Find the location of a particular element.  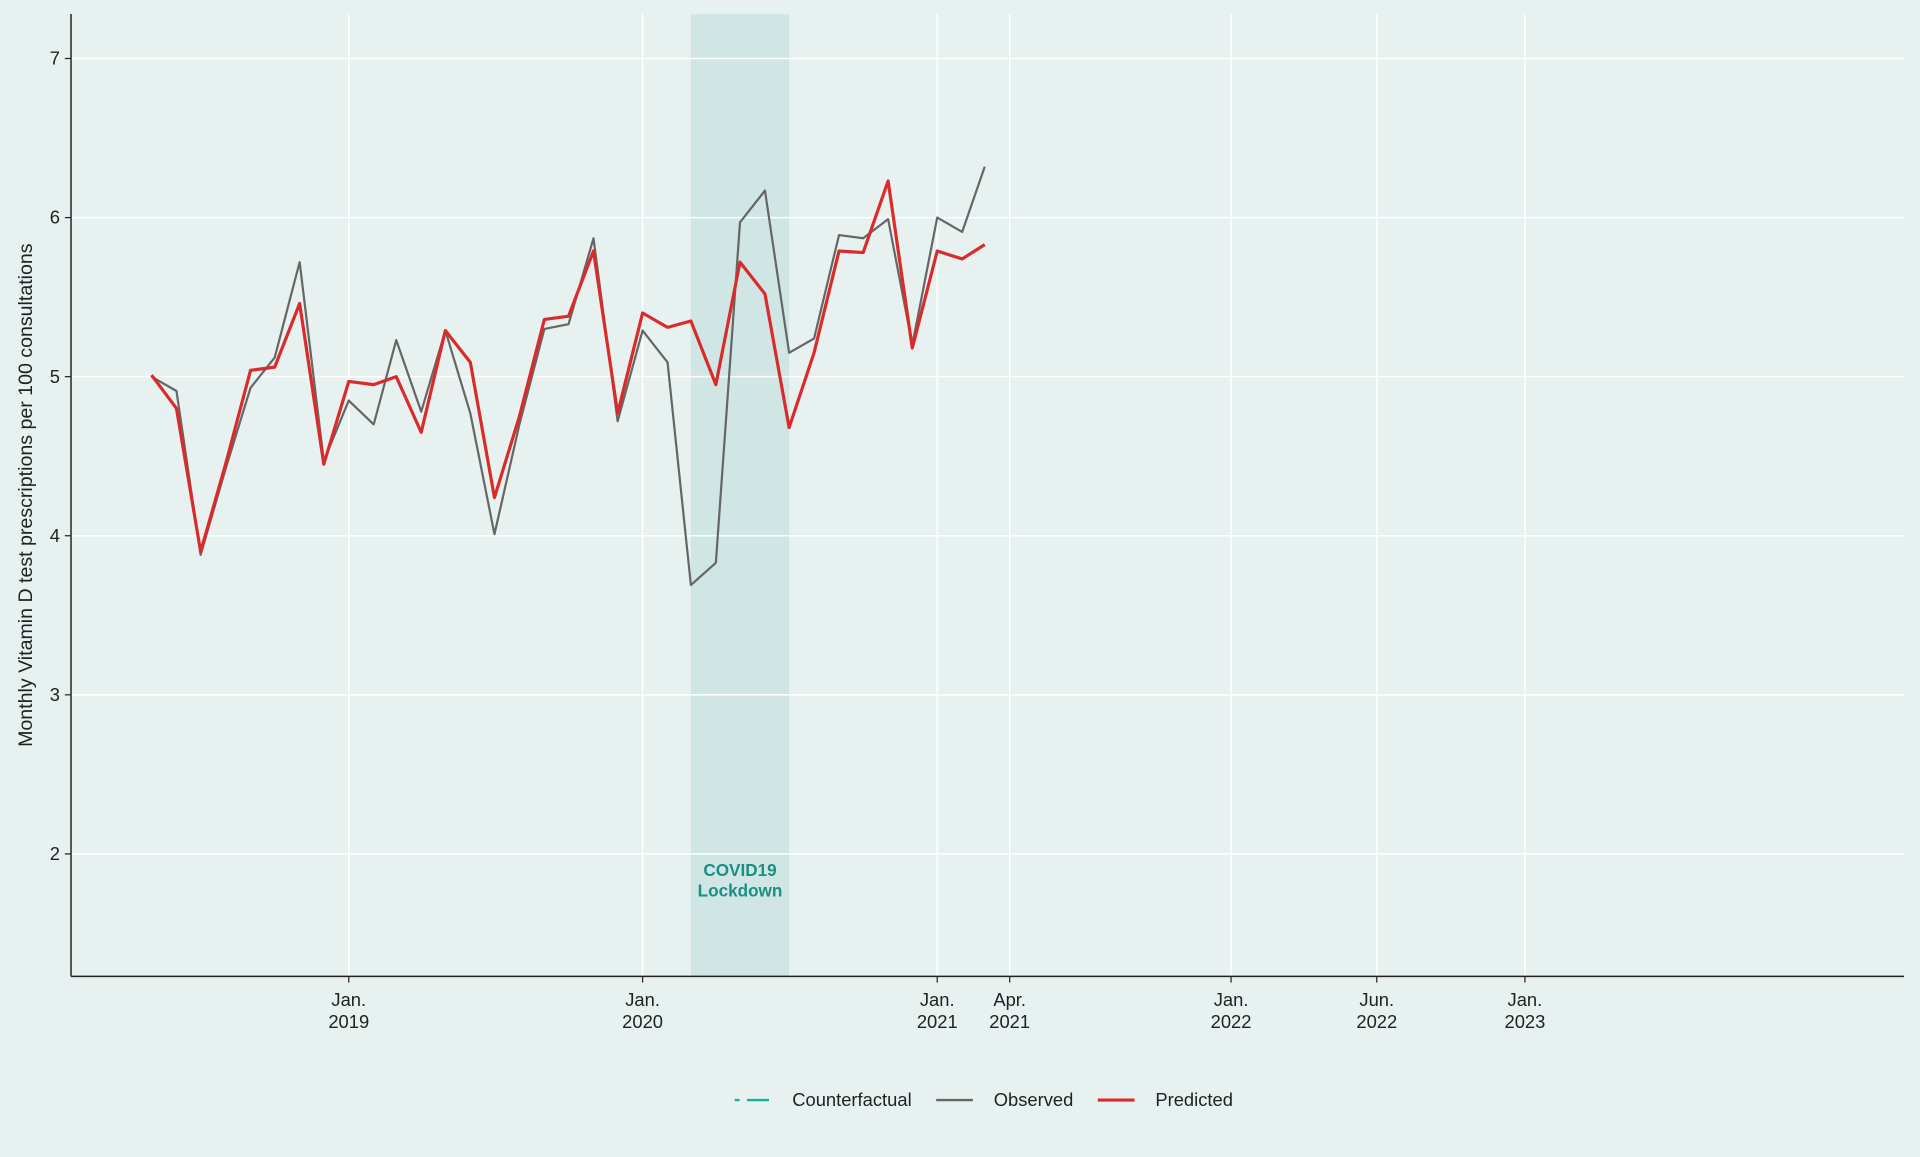

x-tick-label: Apr. 2021 is located at coordinates (1009, 1010).